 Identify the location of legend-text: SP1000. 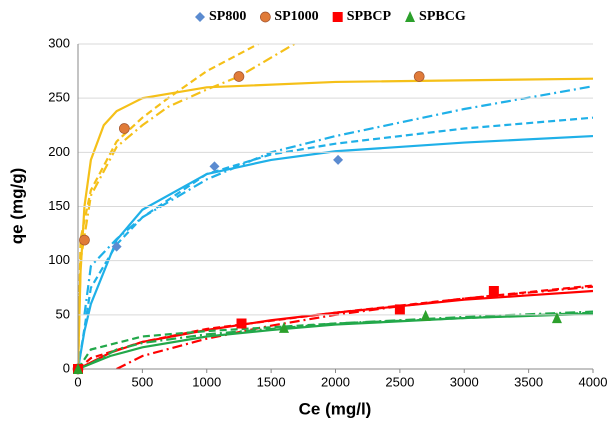
(296, 16).